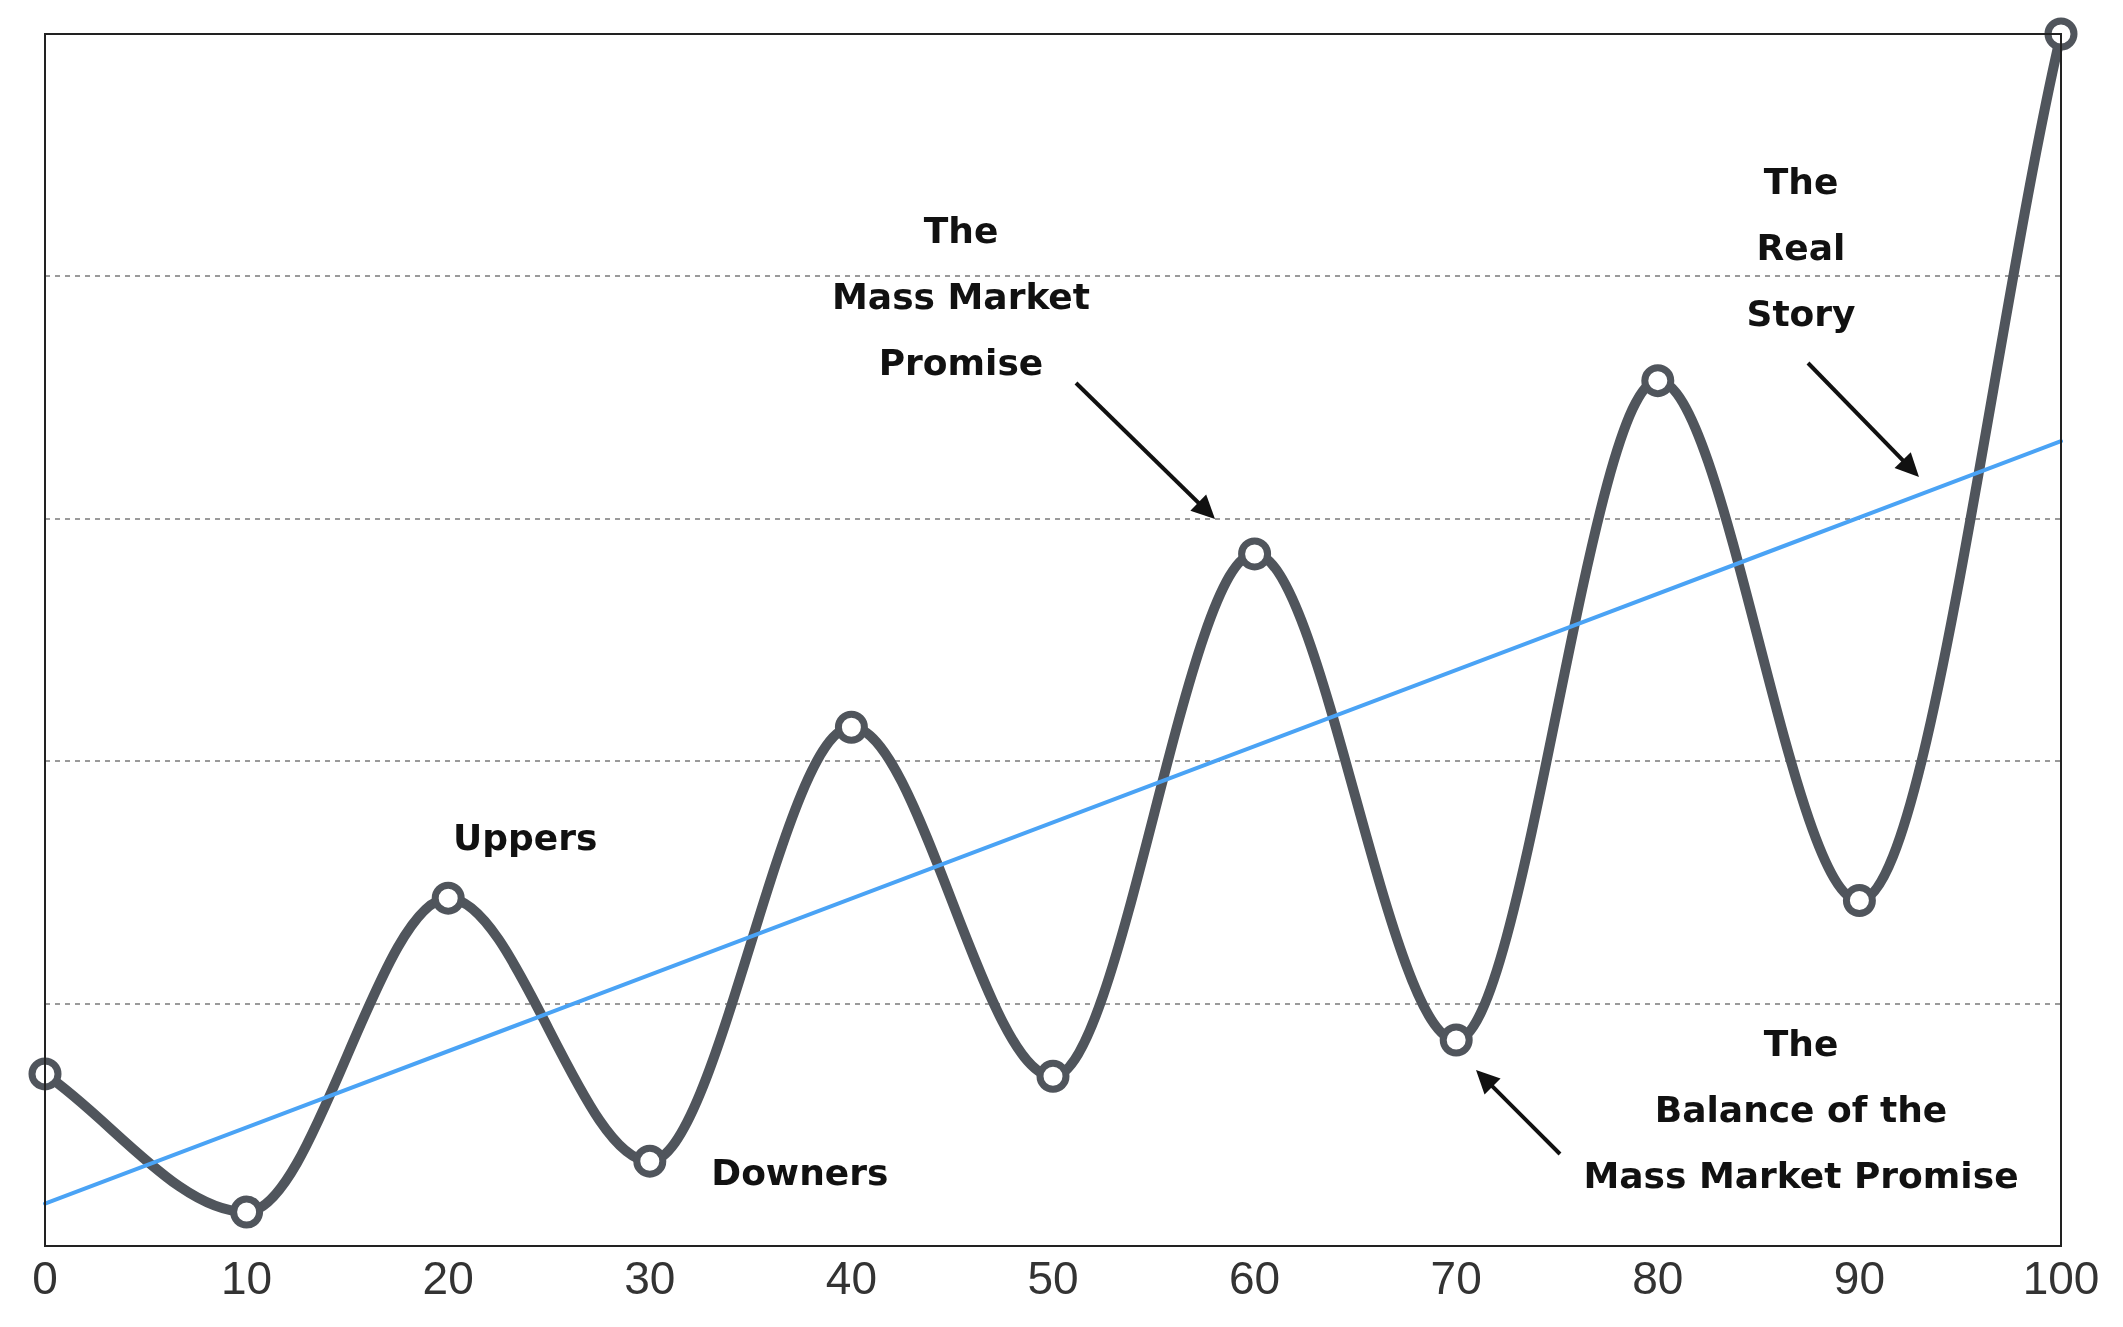 The width and height of the screenshot is (2123, 1327). Describe the element at coordinates (1456, 1278) in the screenshot. I see `x-tick-label: 70` at that location.